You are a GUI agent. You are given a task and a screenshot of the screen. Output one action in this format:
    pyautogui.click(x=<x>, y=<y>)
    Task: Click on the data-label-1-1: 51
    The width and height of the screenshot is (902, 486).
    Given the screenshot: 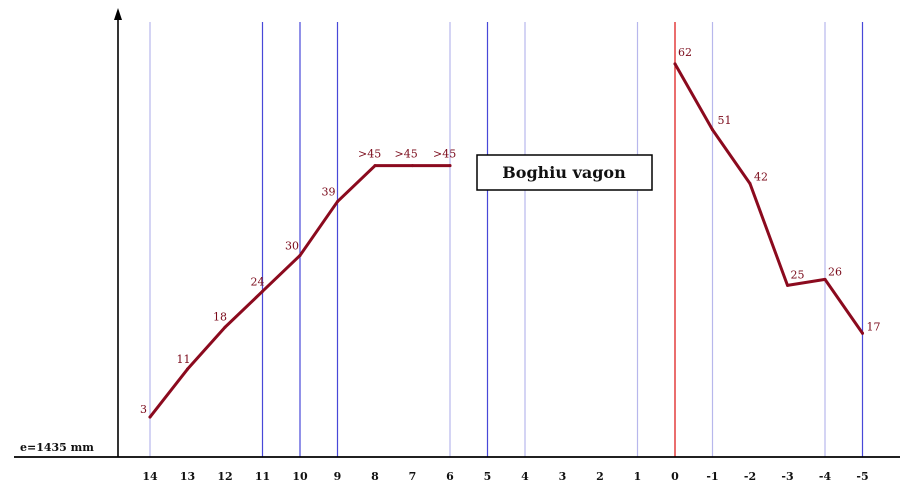 What is the action you would take?
    pyautogui.click(x=725, y=120)
    